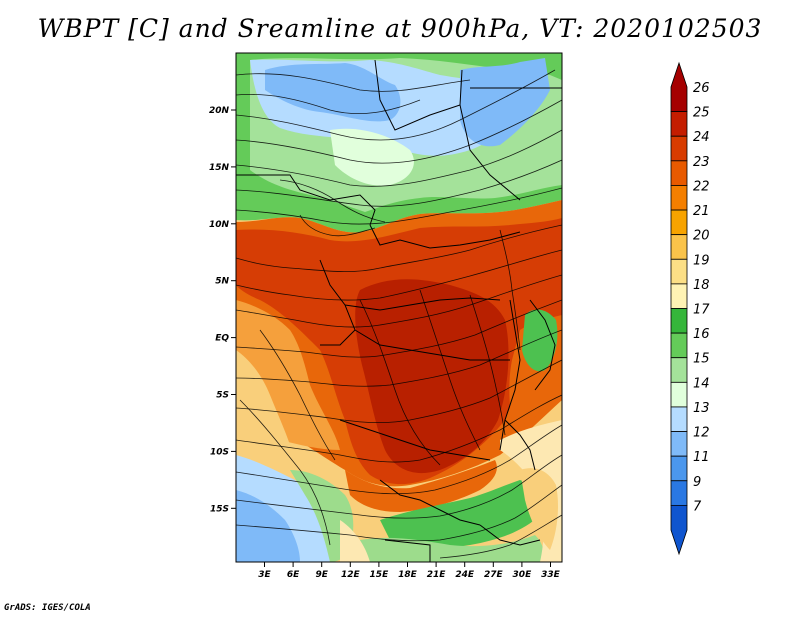 The width and height of the screenshot is (800, 618). Describe the element at coordinates (701, 113) in the screenshot. I see `colorbar-label: 25` at that location.